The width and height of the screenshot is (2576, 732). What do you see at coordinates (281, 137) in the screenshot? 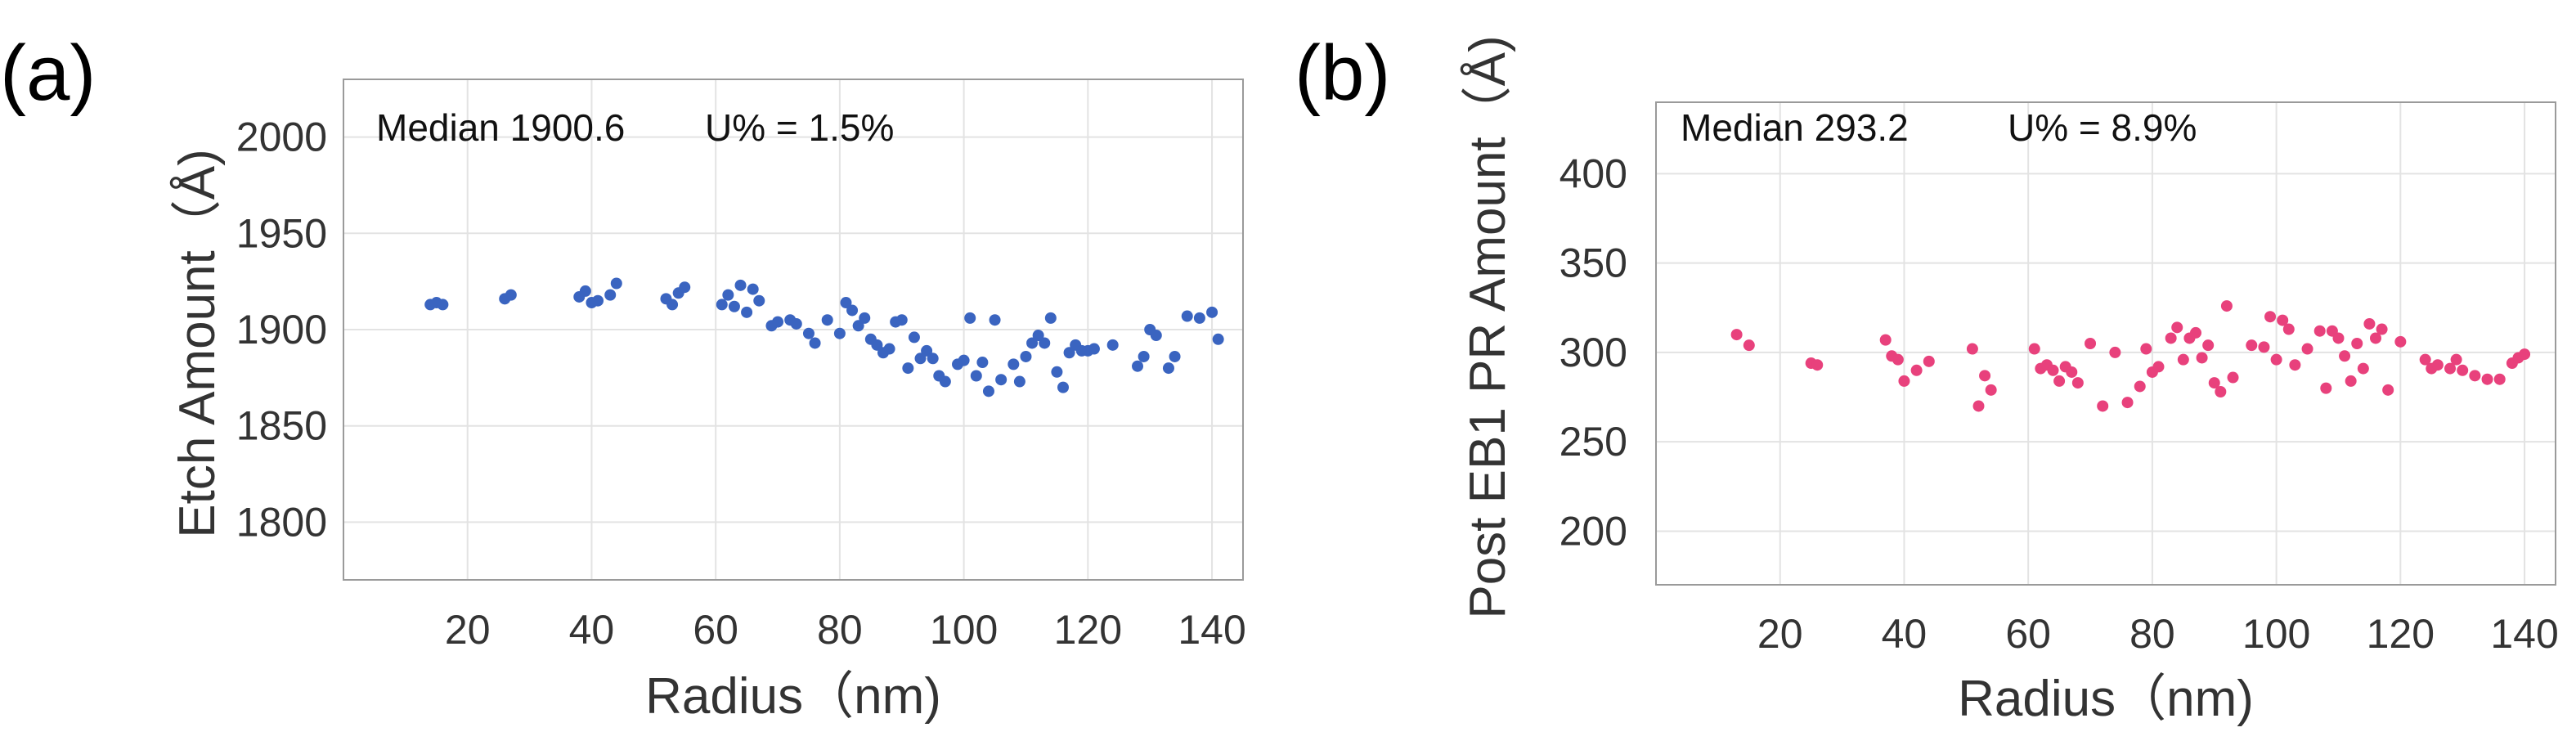
I see `y-tick-label: 2000` at bounding box center [281, 137].